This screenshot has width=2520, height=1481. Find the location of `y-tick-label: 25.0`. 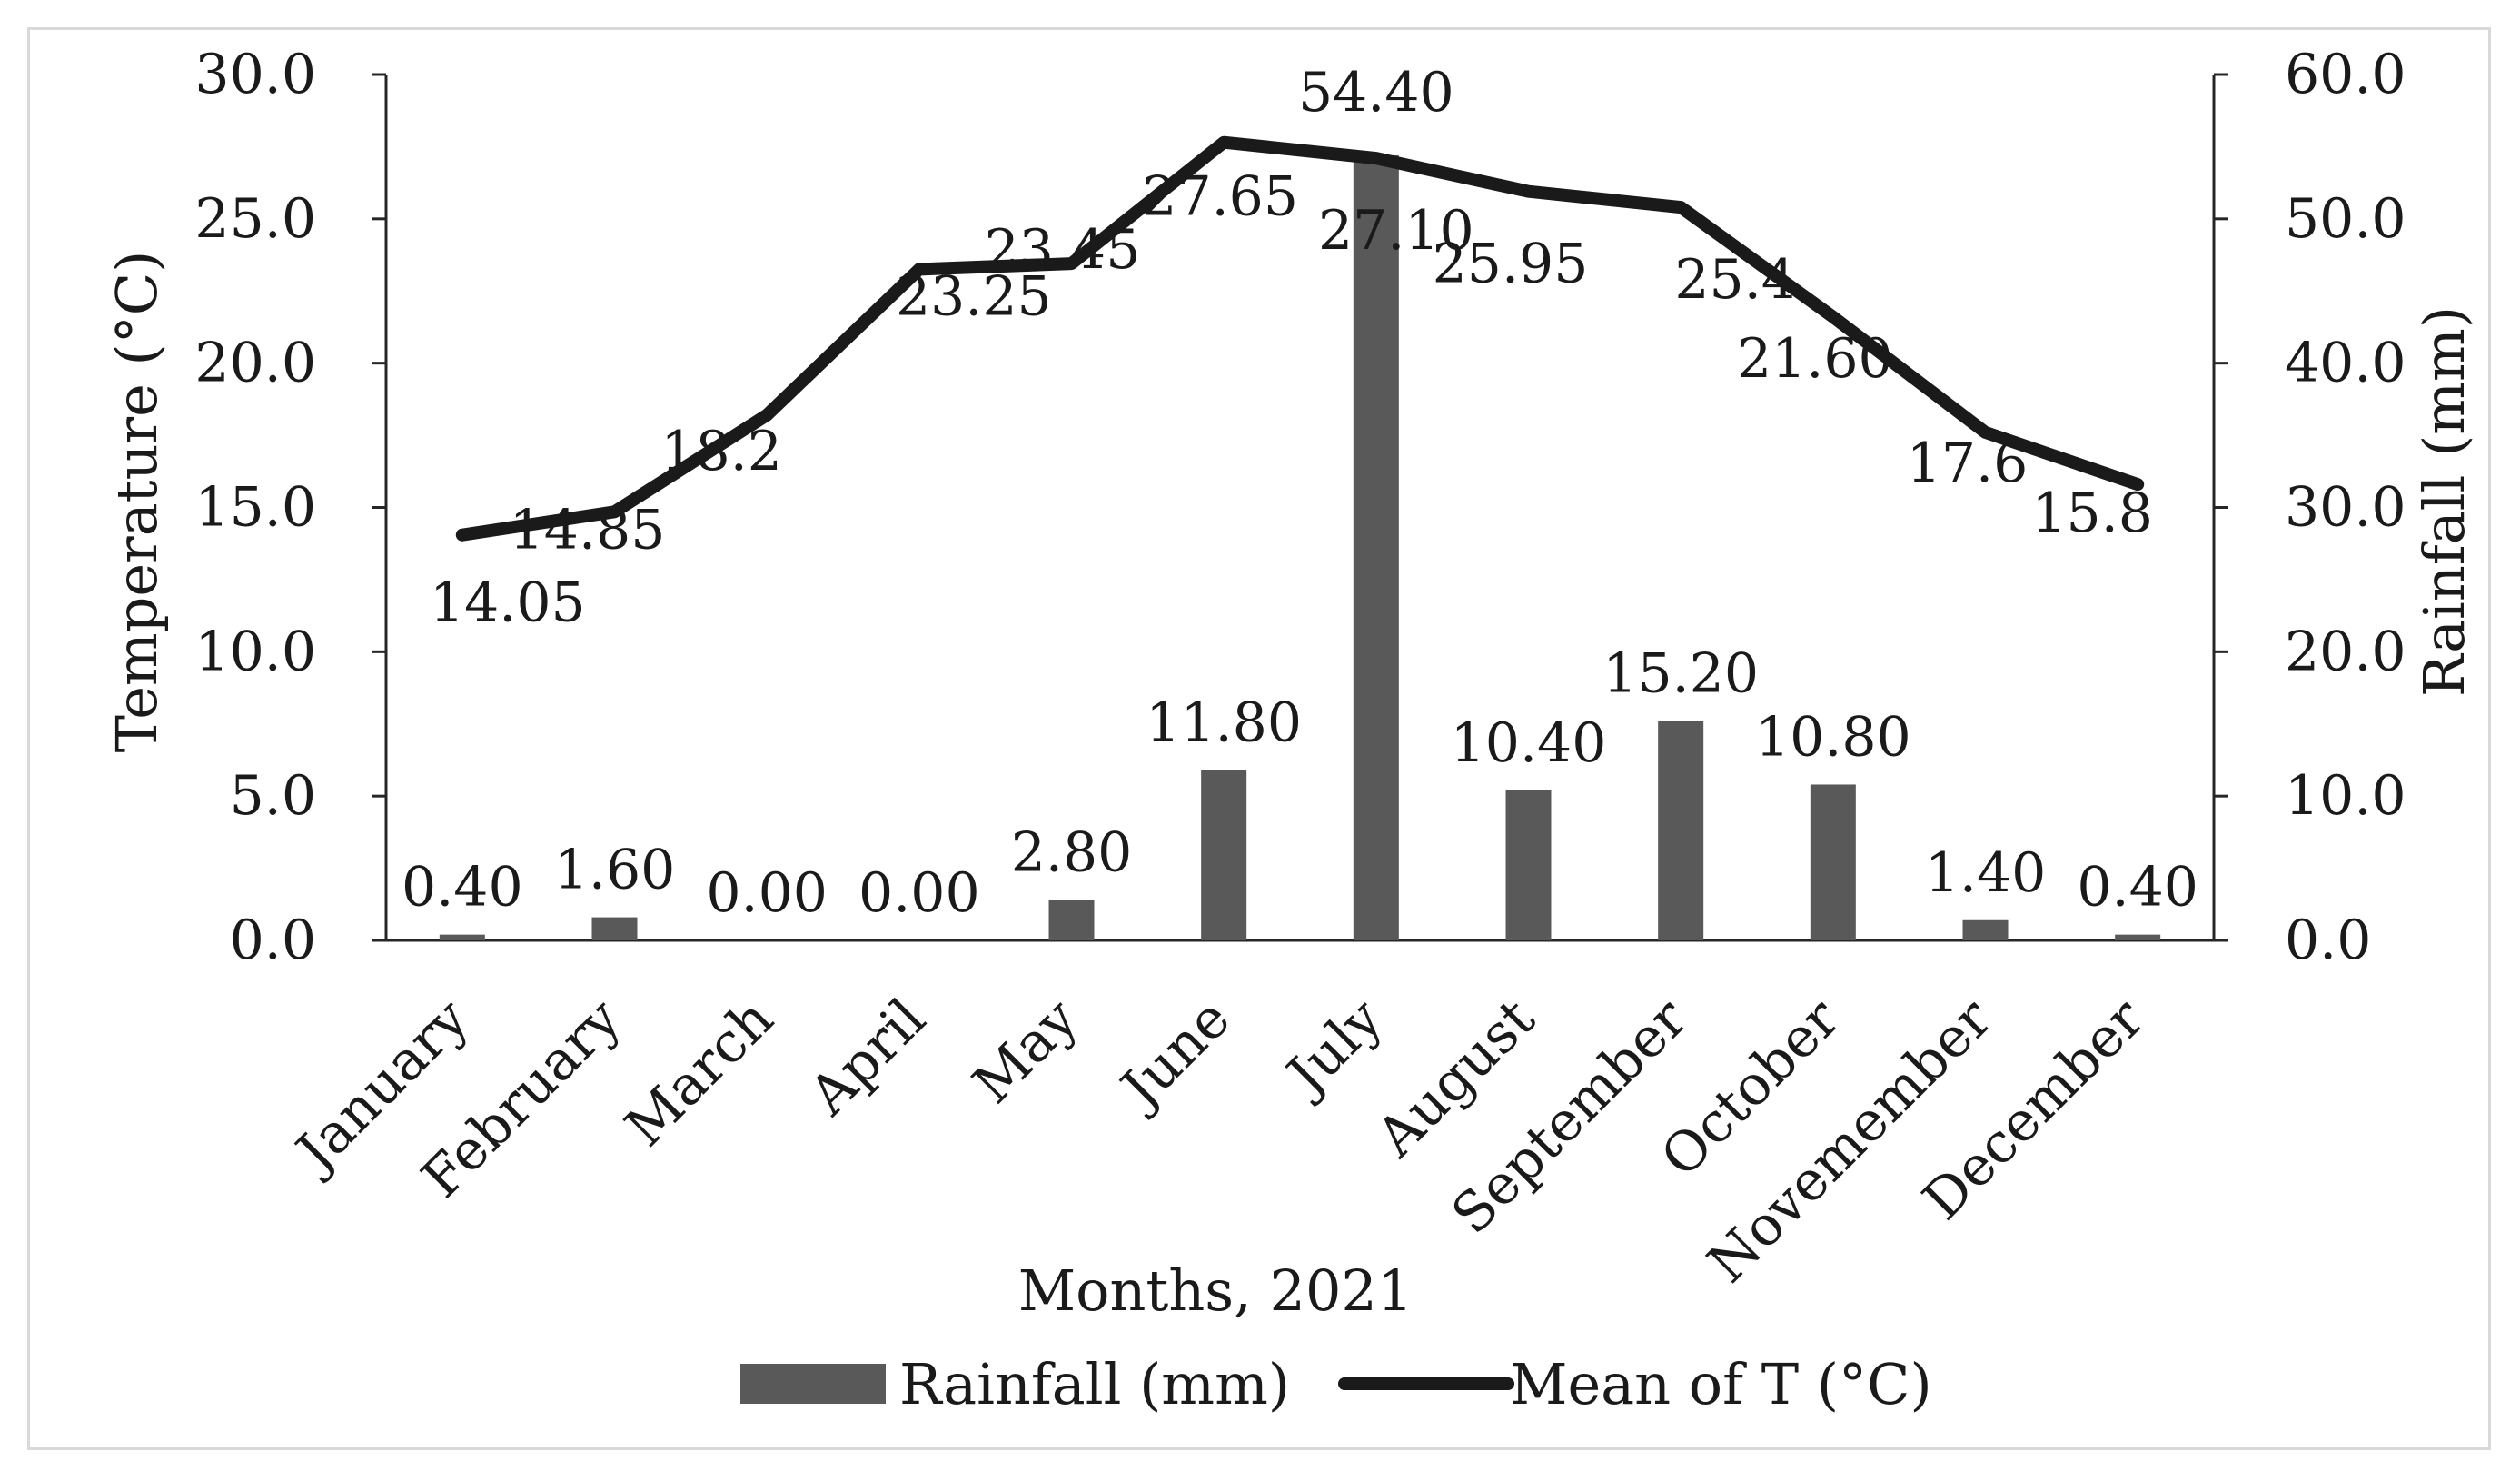

y-tick-label: 25.0 is located at coordinates (255, 219).